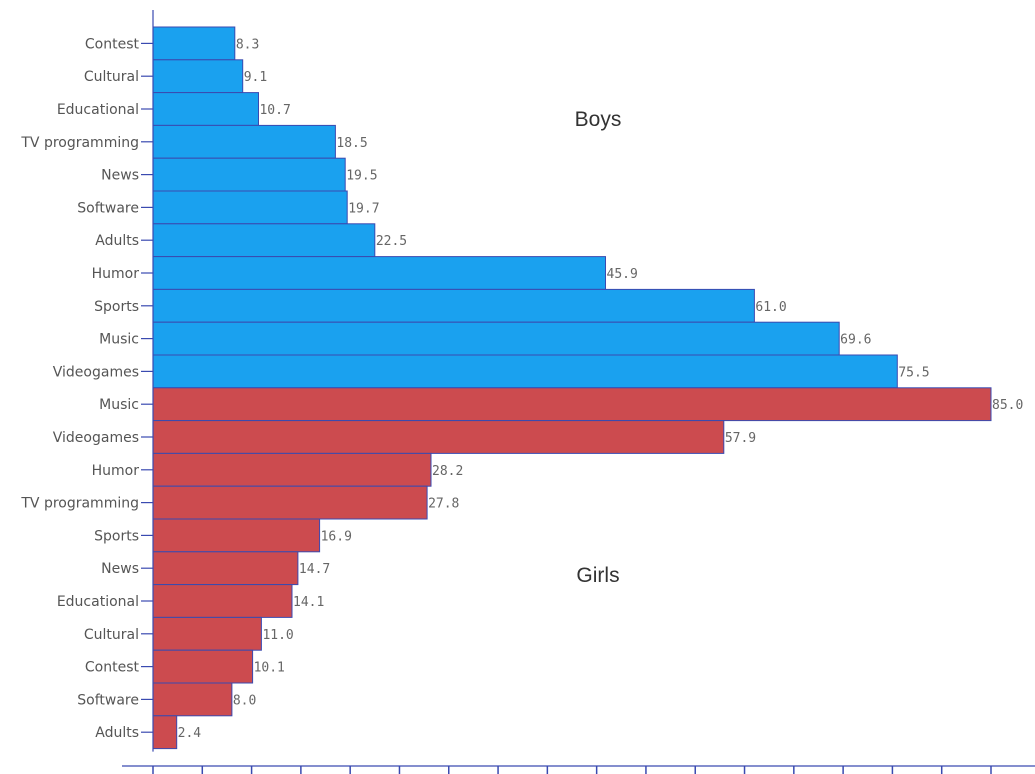 Image resolution: width=1035 pixels, height=774 pixels. I want to click on data-label: 8.3, so click(247, 44).